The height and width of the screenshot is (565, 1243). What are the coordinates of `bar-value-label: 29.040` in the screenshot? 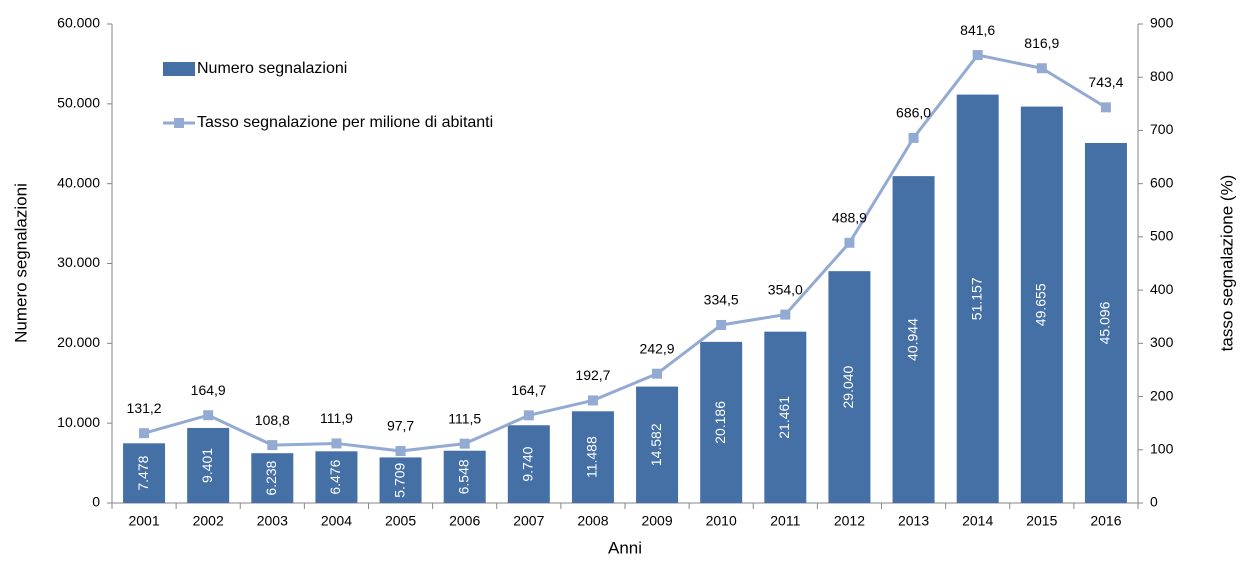 It's located at (848, 386).